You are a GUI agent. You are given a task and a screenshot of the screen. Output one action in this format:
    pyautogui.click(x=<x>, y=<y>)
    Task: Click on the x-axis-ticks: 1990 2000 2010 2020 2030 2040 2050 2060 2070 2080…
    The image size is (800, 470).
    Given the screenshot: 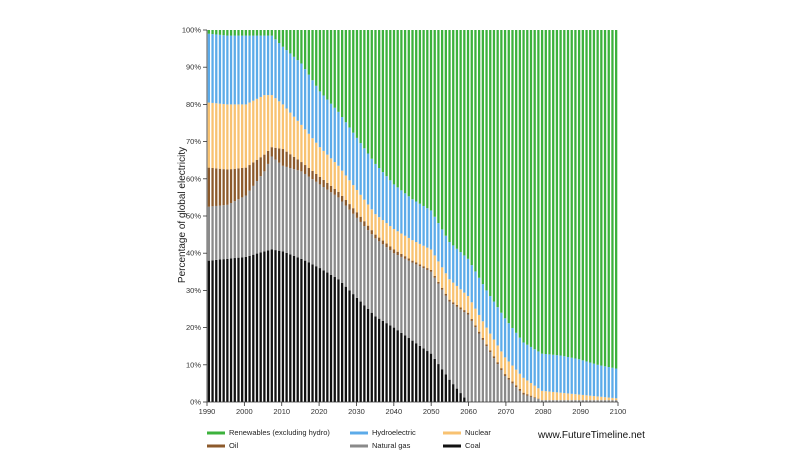 What is the action you would take?
    pyautogui.click(x=412, y=409)
    